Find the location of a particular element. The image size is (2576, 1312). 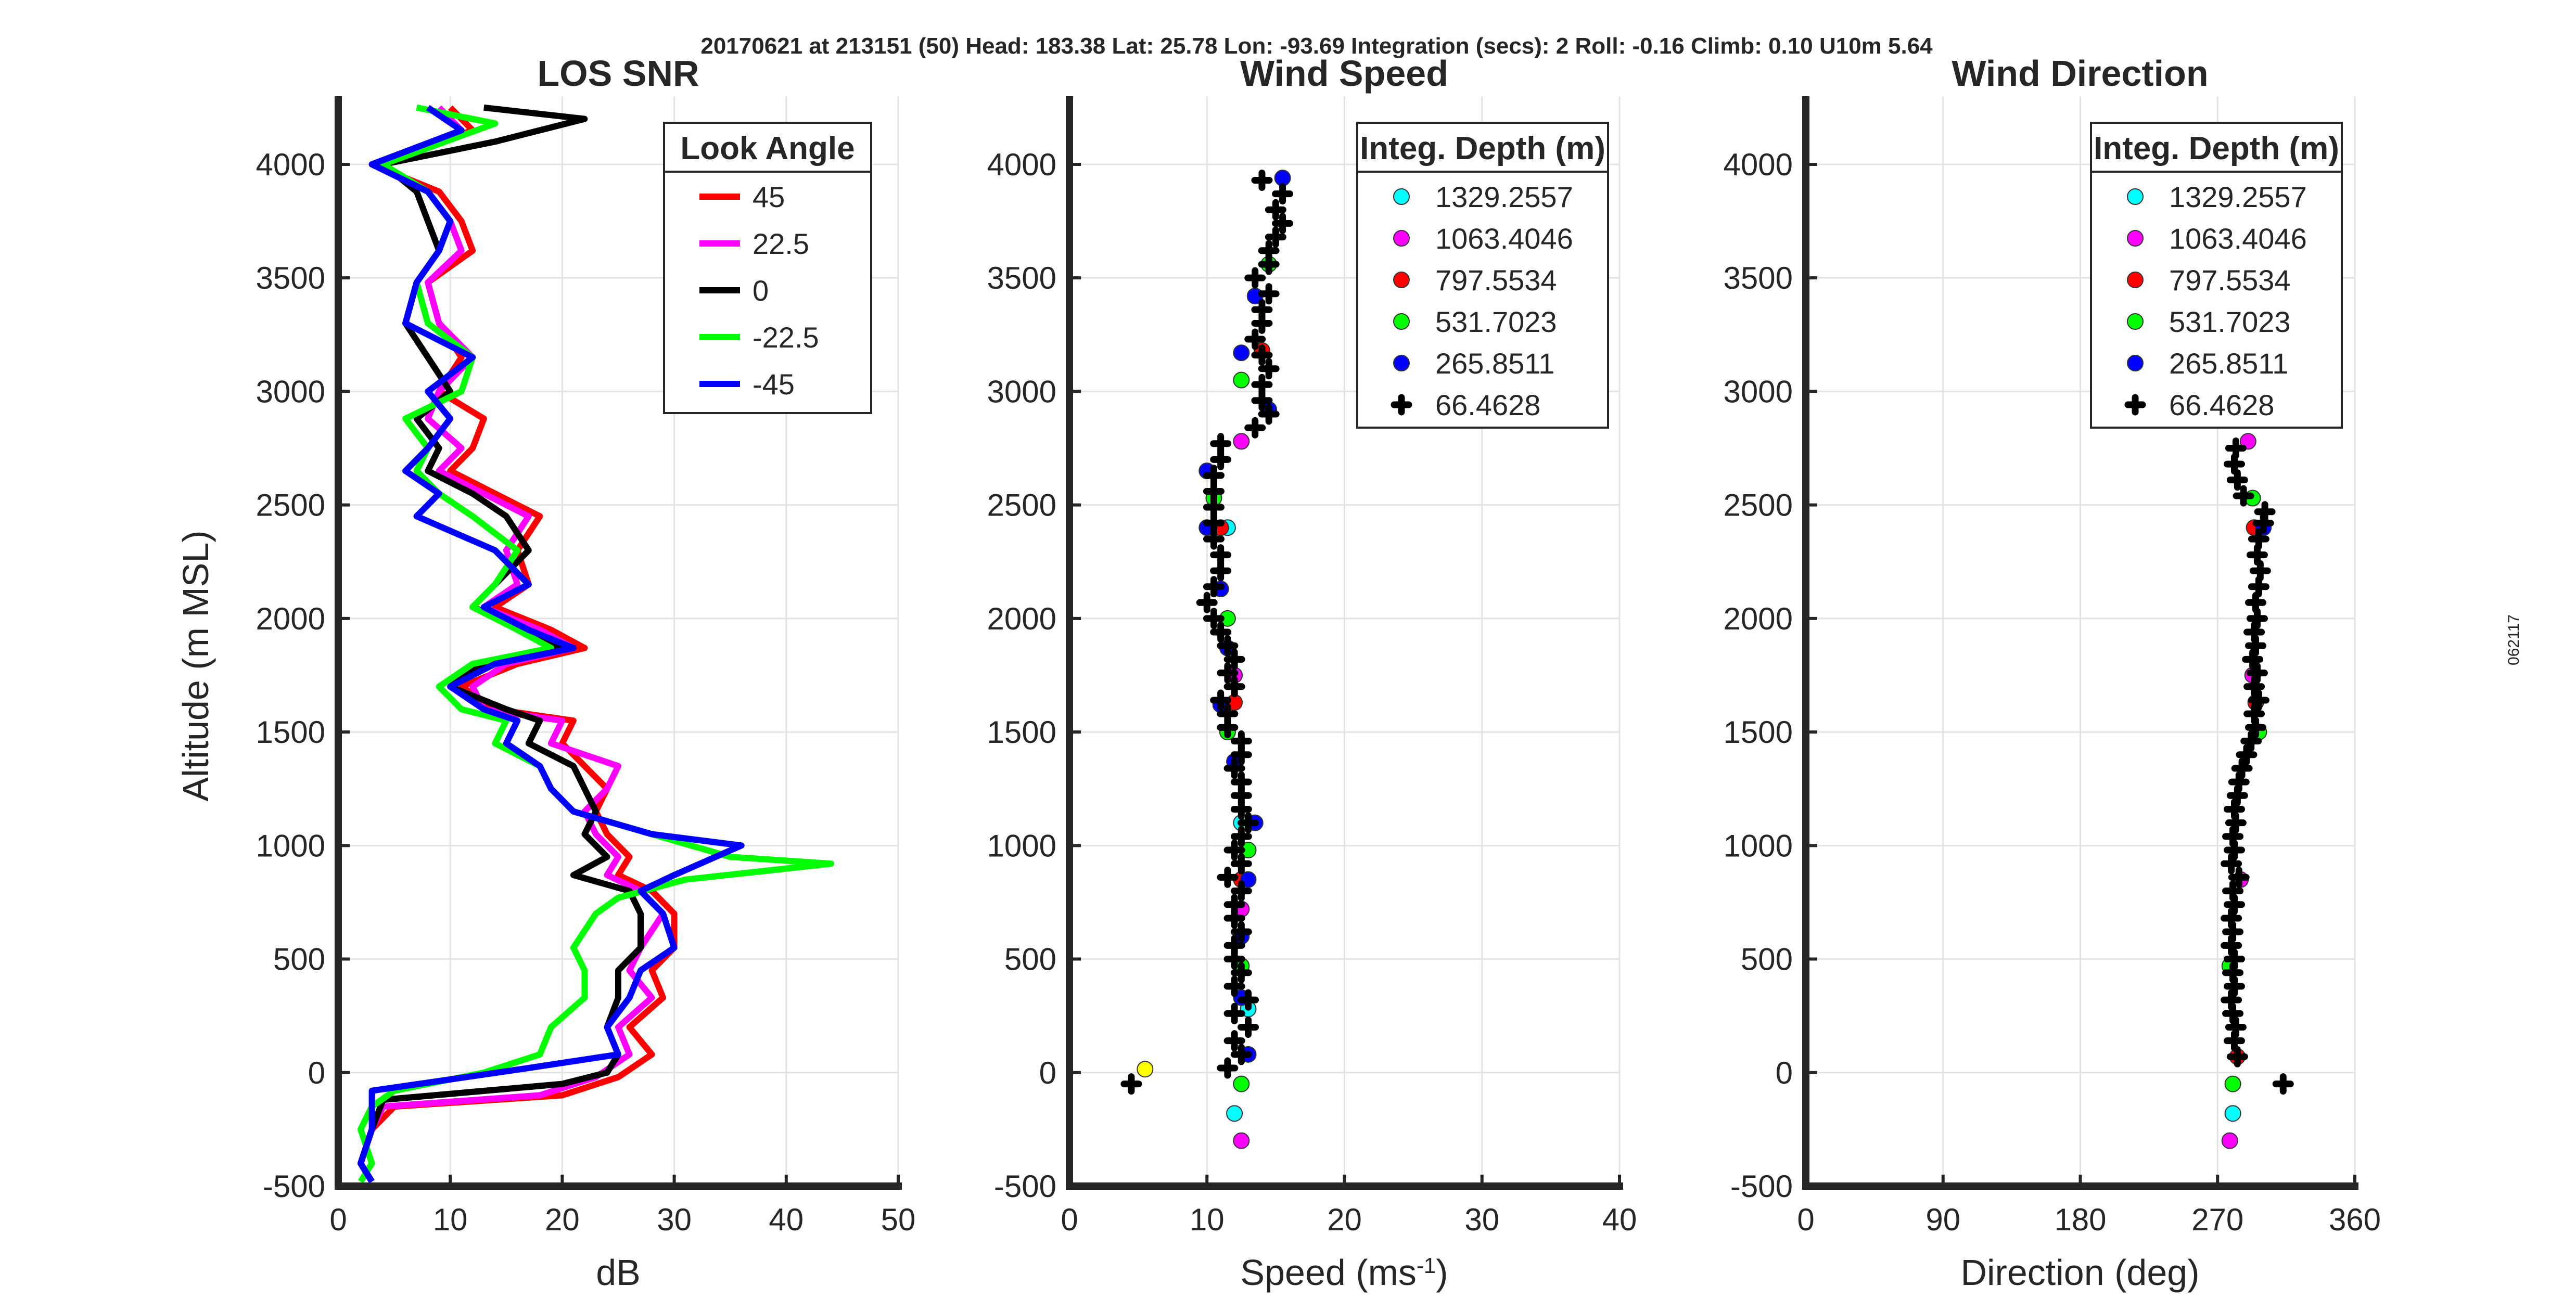

snr-y-tick-label: 3500 is located at coordinates (290, 278).